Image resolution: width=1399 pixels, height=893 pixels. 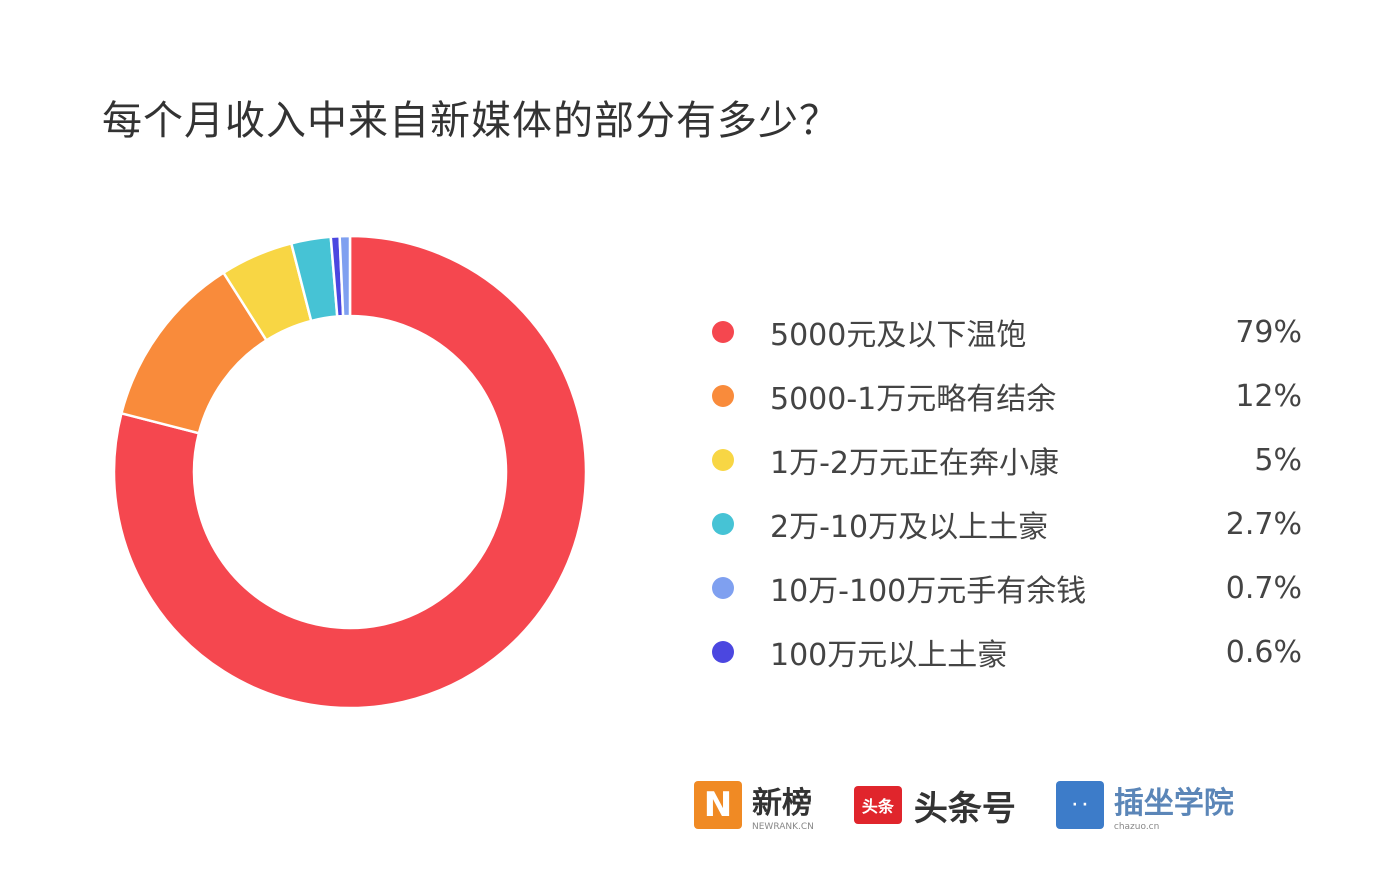 What do you see at coordinates (928, 591) in the screenshot?
I see `legend-label: 10万-100万元手有余钱` at bounding box center [928, 591].